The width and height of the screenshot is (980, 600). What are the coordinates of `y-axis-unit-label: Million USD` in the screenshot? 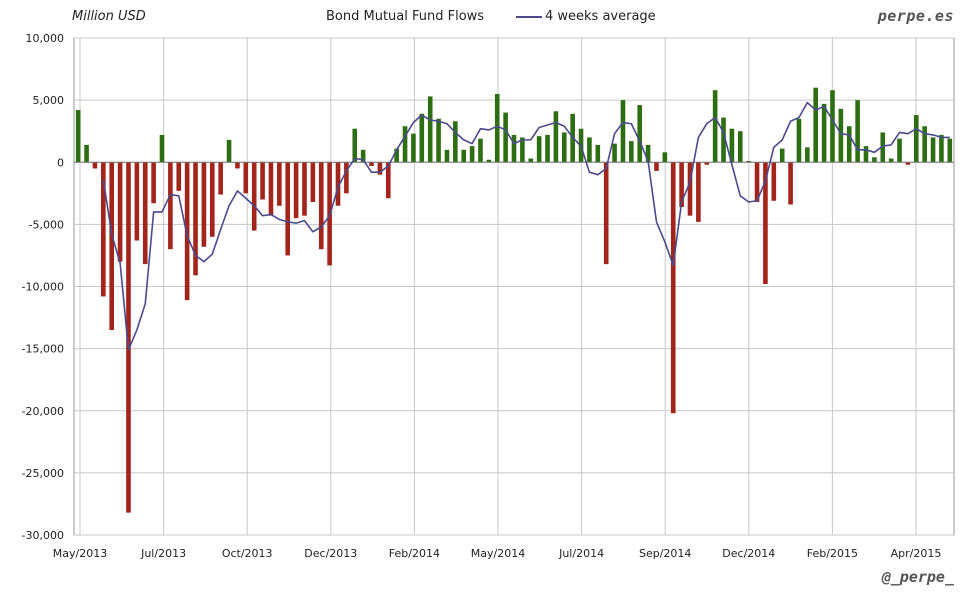 It's located at (109, 16).